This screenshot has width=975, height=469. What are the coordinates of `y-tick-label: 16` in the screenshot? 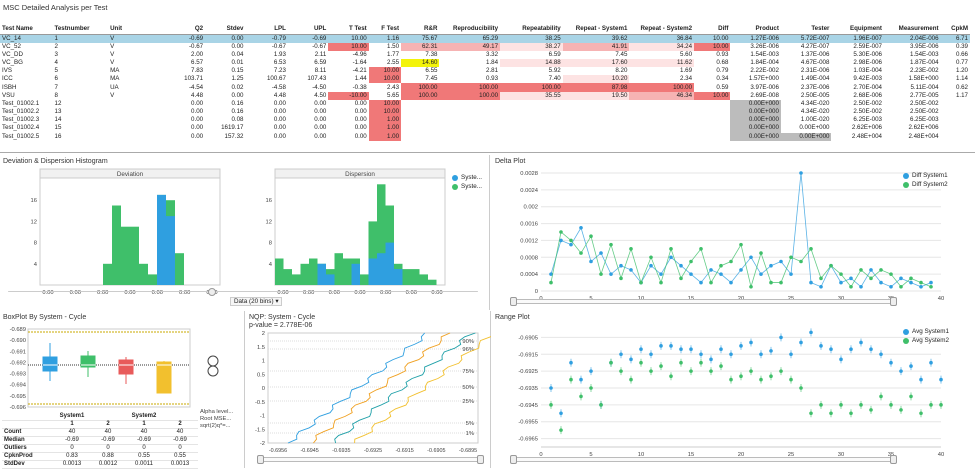 It's located at (269, 201).